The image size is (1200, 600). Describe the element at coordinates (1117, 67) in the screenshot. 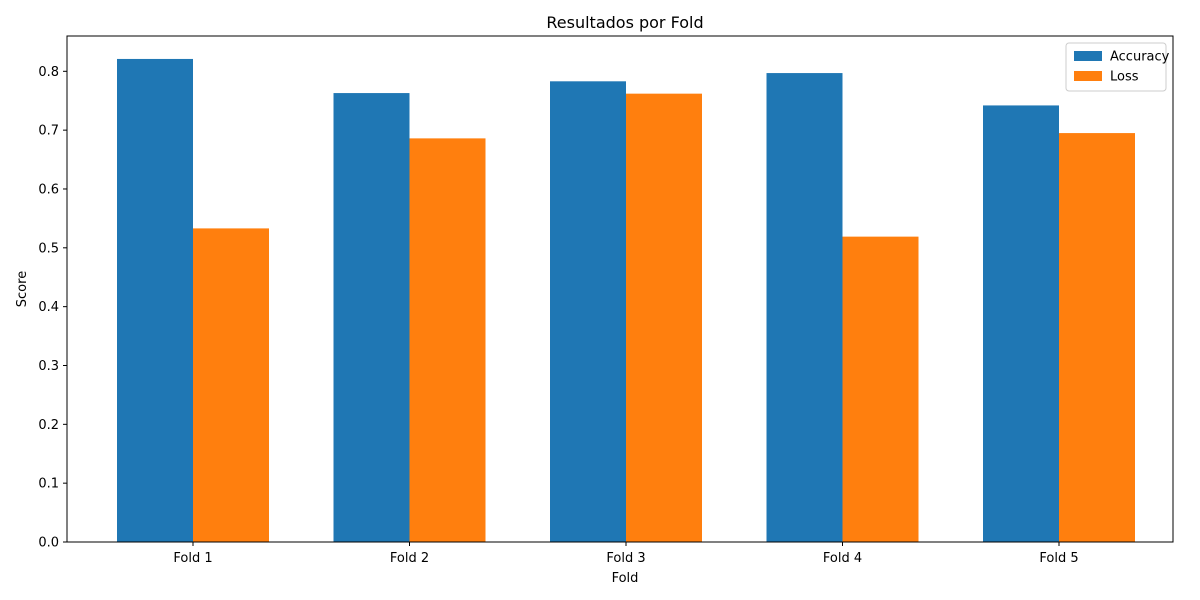

I see `legend: Accuracy Loss` at that location.